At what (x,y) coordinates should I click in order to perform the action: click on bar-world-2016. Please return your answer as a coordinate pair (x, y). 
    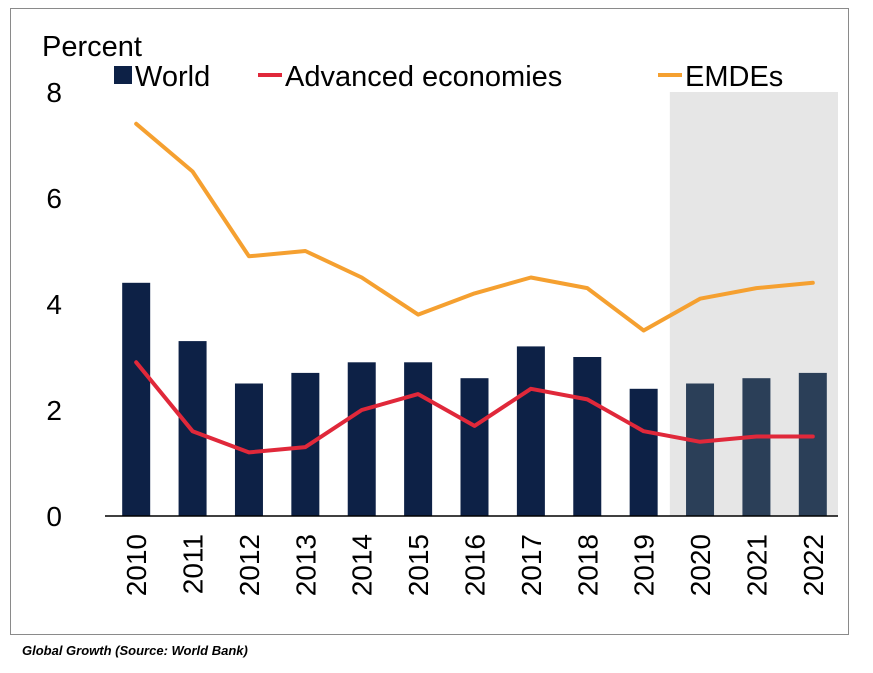
    Looking at the image, I should click on (474, 447).